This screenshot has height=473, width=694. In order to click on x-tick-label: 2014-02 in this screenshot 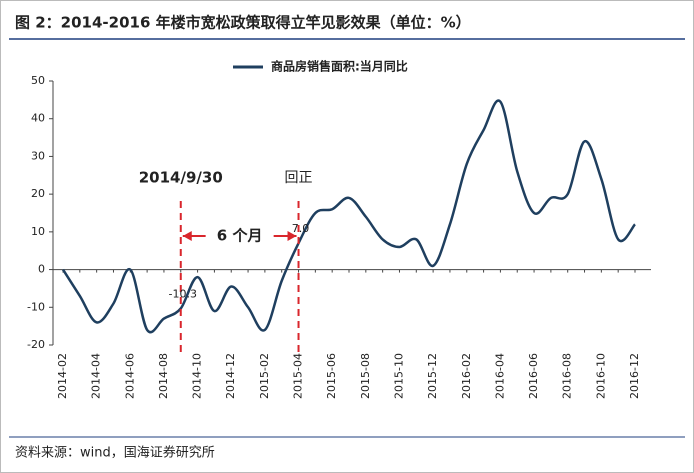, I will do `click(62, 376)`.